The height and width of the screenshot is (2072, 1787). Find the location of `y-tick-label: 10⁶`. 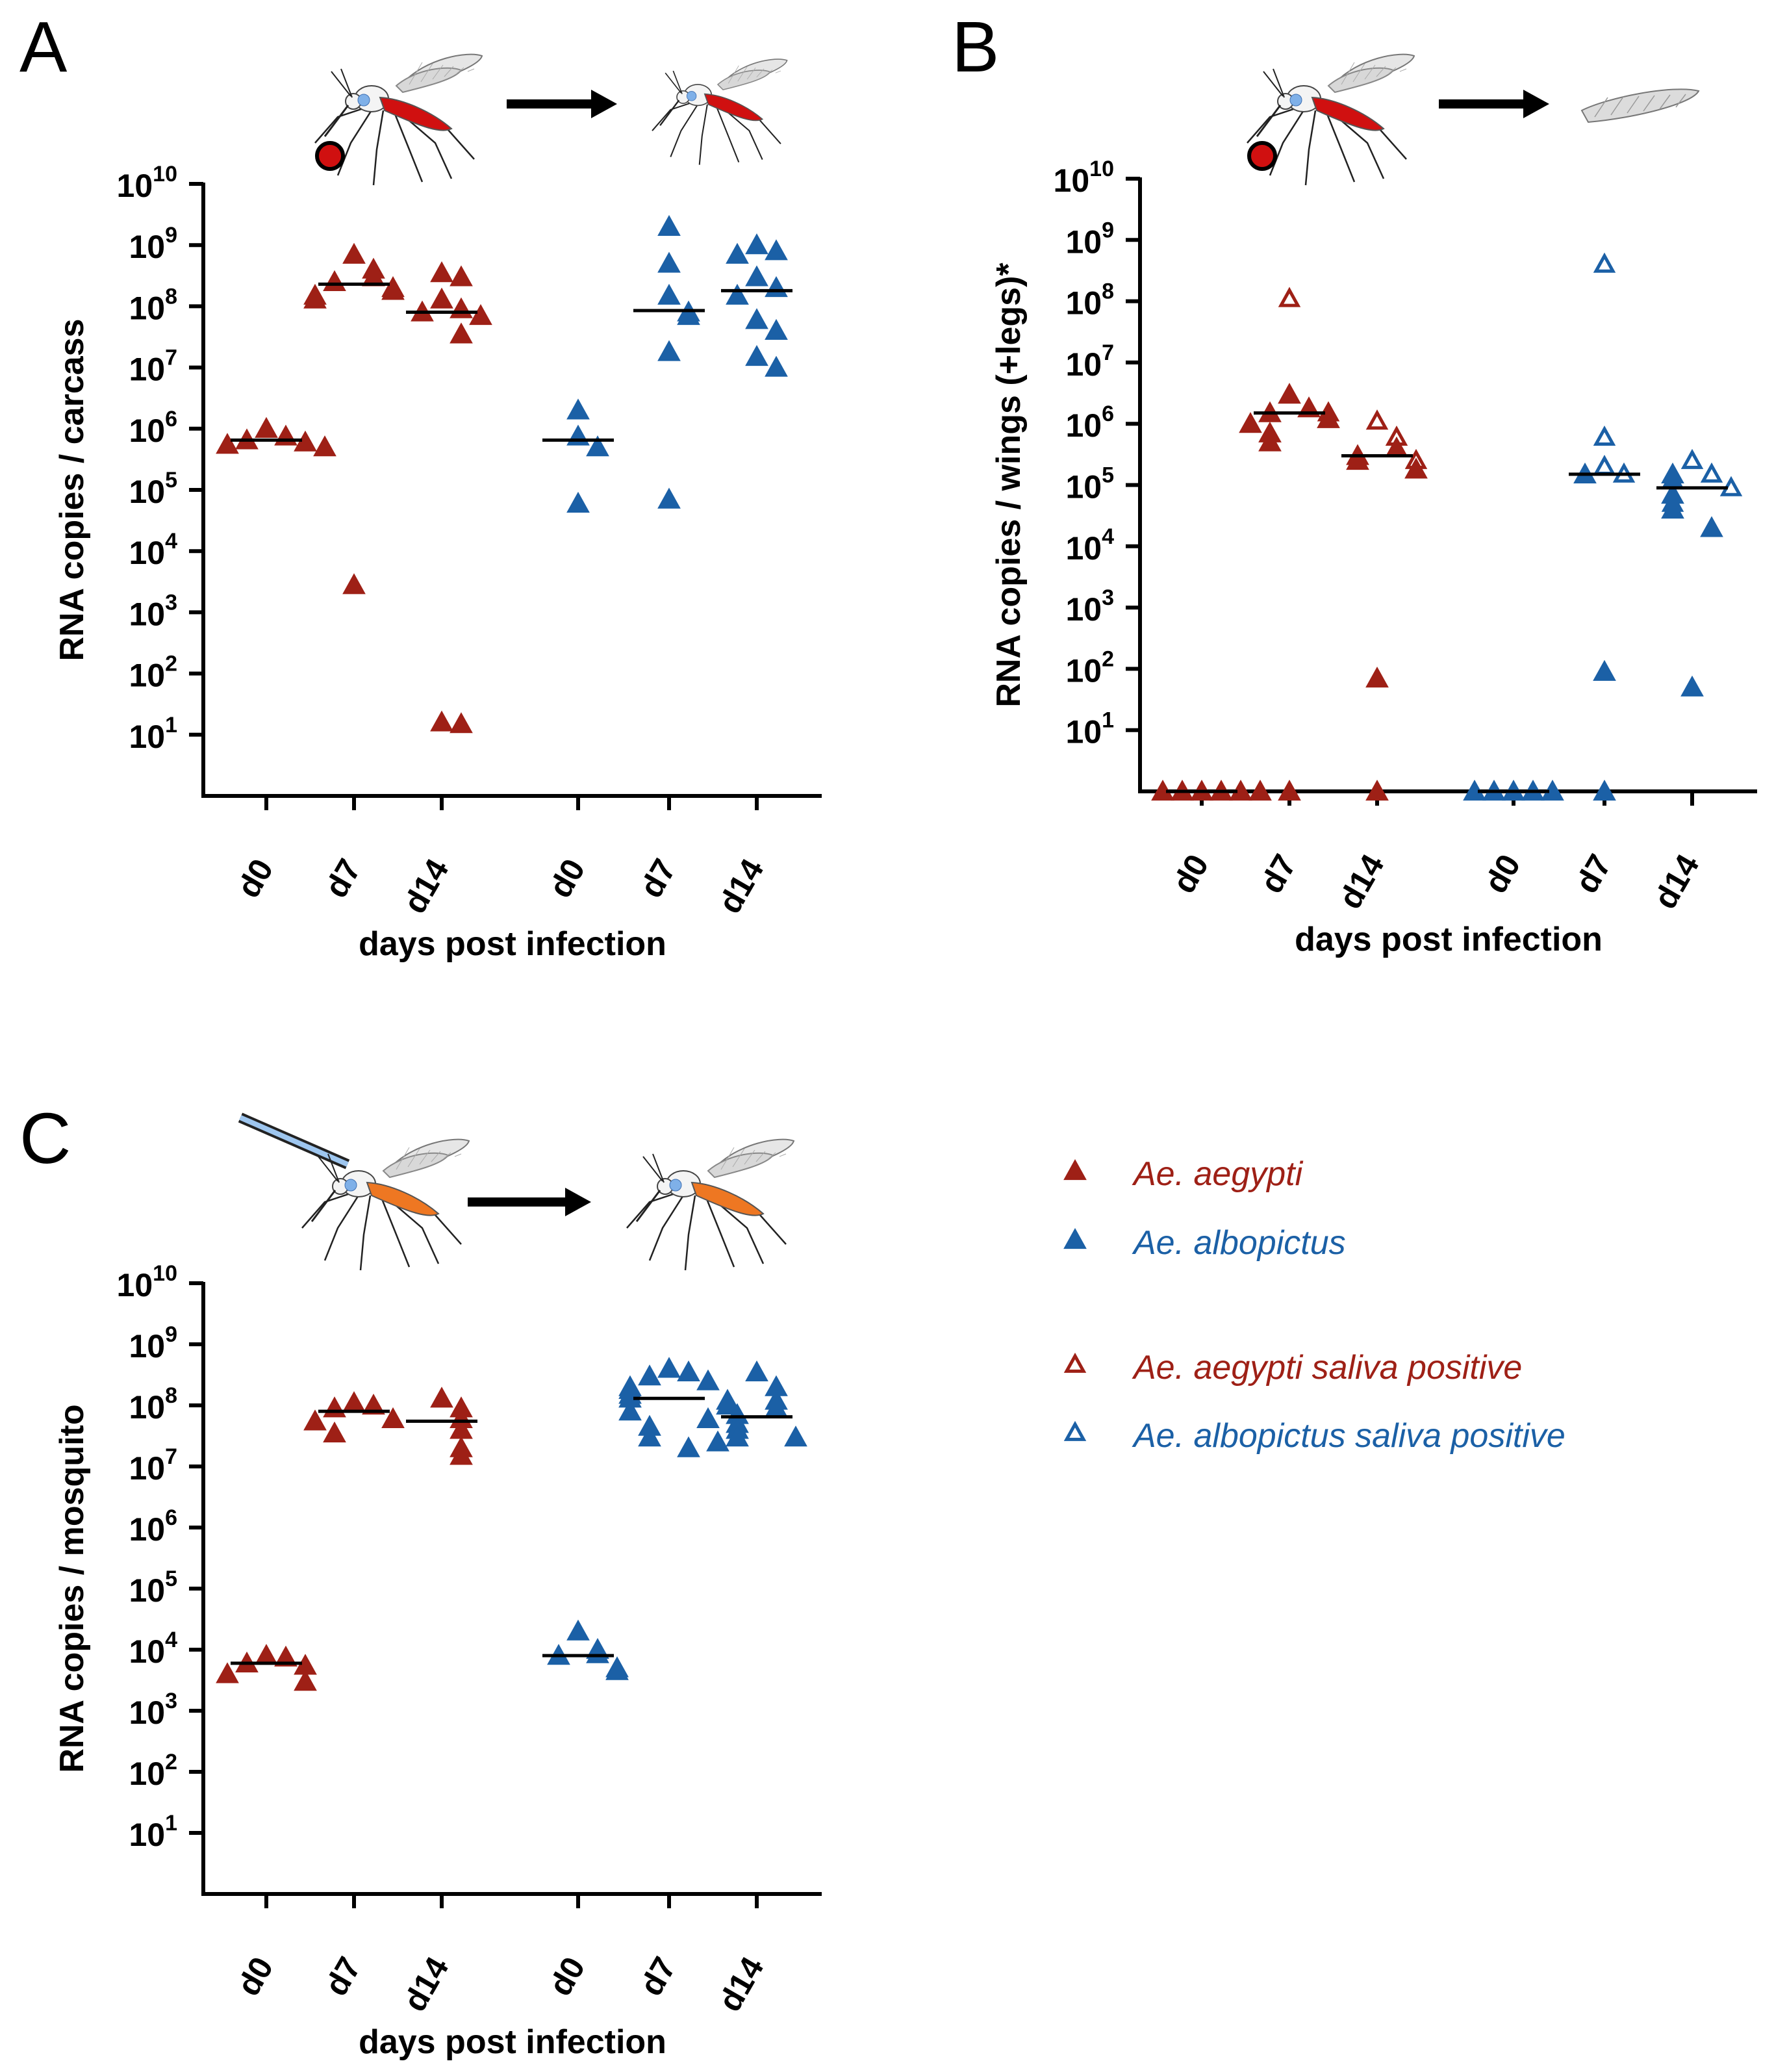

y-tick-label: 10⁶ is located at coordinates (153, 428).